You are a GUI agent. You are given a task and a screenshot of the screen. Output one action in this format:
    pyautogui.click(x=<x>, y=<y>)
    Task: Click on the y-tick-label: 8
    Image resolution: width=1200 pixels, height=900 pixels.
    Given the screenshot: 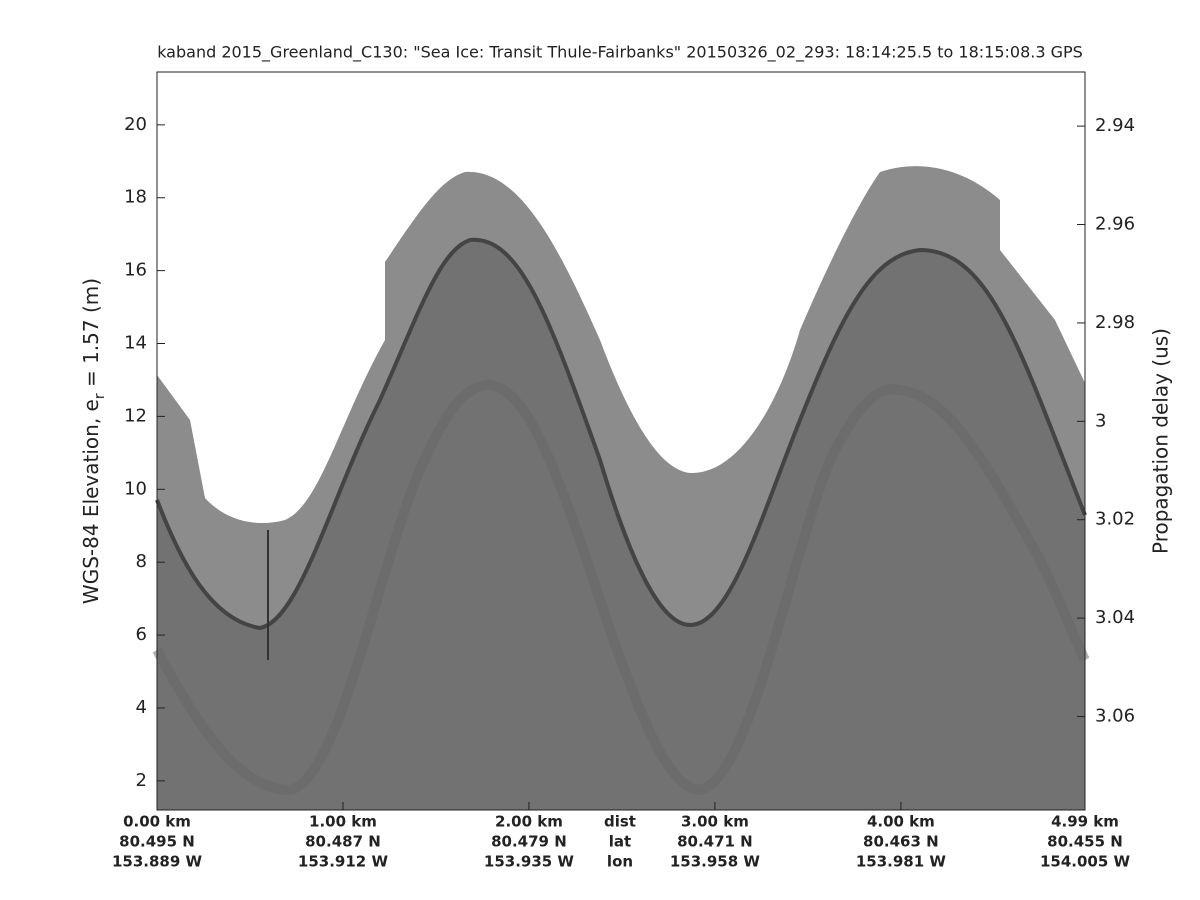 What is the action you would take?
    pyautogui.click(x=141, y=561)
    